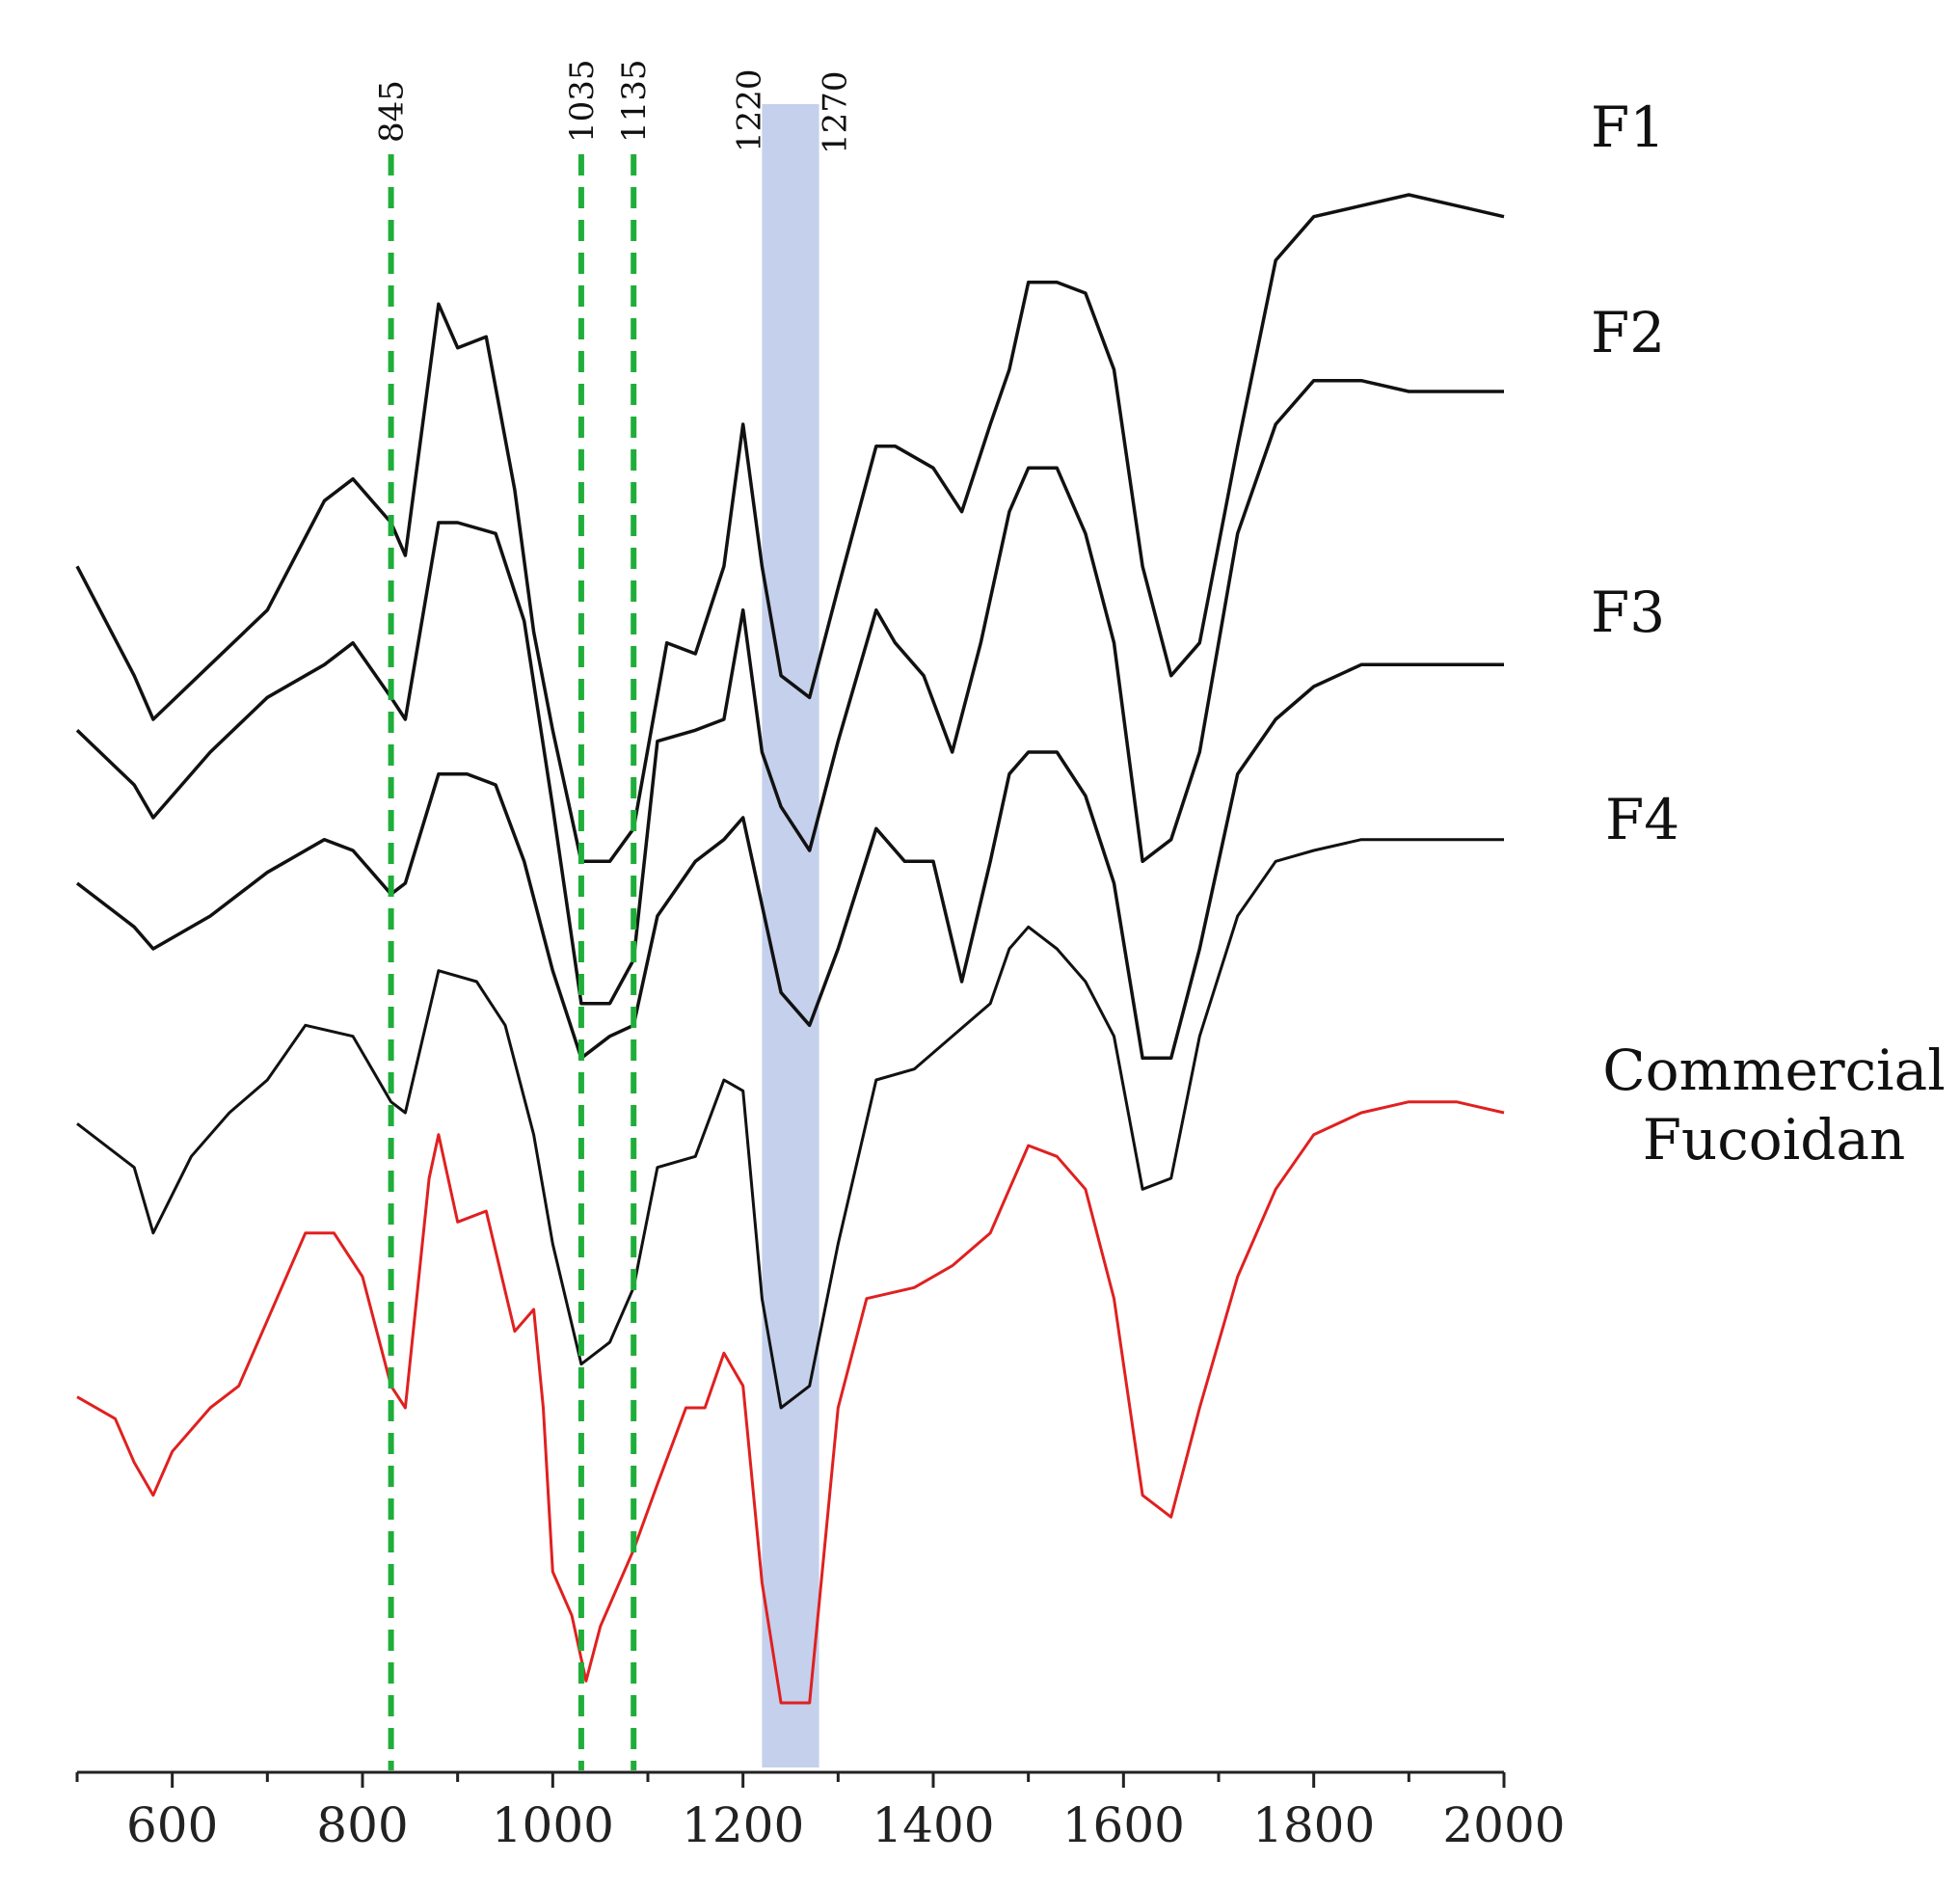 The height and width of the screenshot is (1888, 1960). What do you see at coordinates (1628, 332) in the screenshot?
I see `series-label-f2: F2` at bounding box center [1628, 332].